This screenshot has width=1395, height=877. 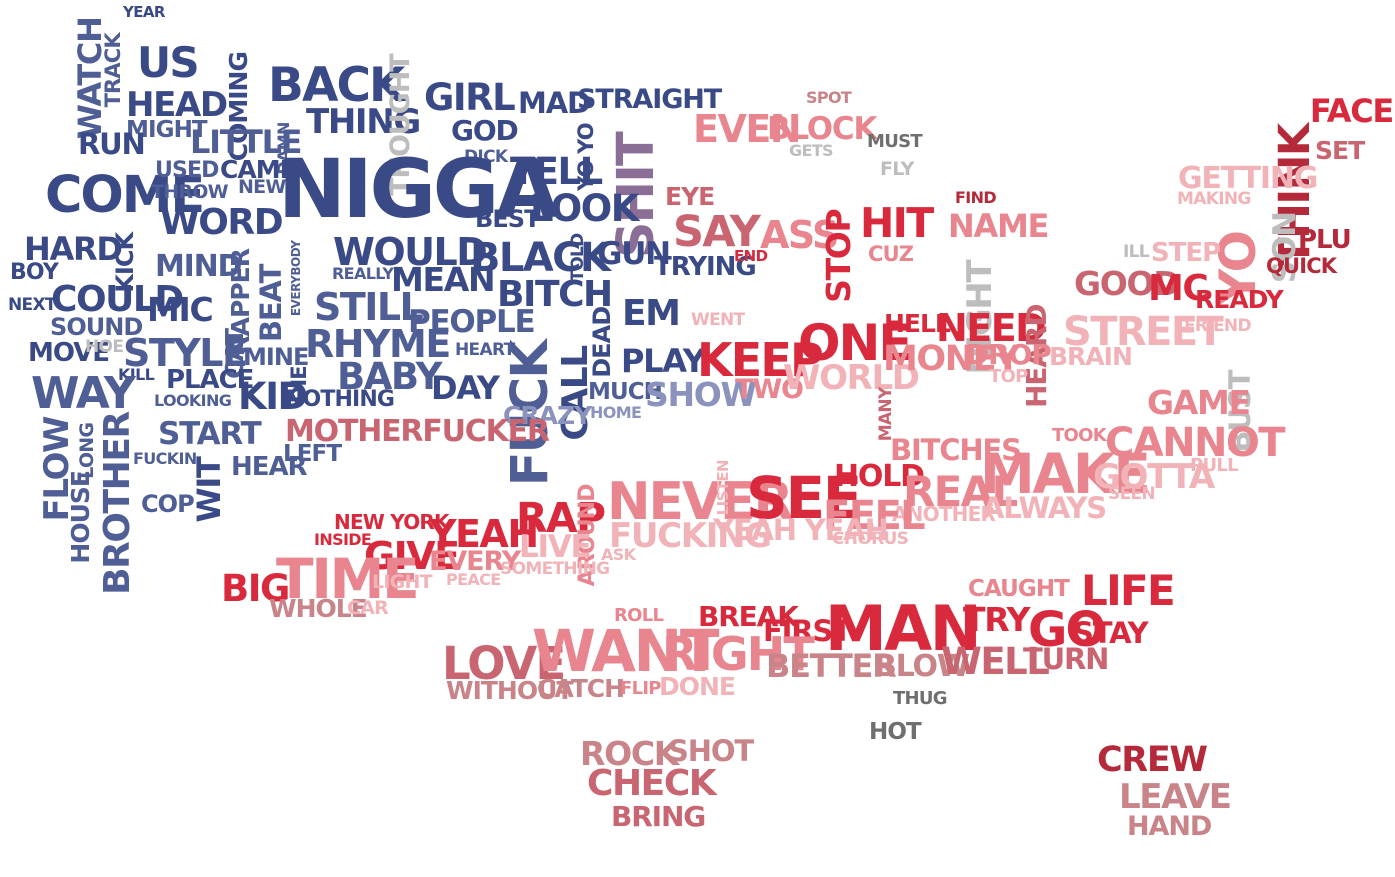 What do you see at coordinates (96, 327) in the screenshot?
I see `word-sound: SOUND` at bounding box center [96, 327].